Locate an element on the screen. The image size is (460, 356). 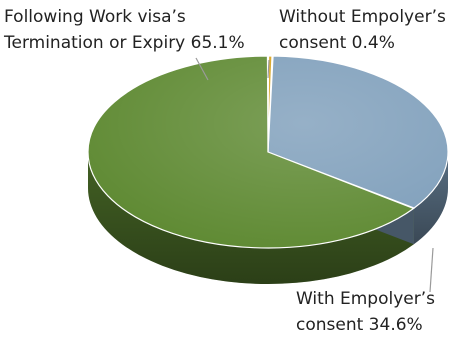
slice-label-2-line-1: consent 0.4% is located at coordinates (337, 43).